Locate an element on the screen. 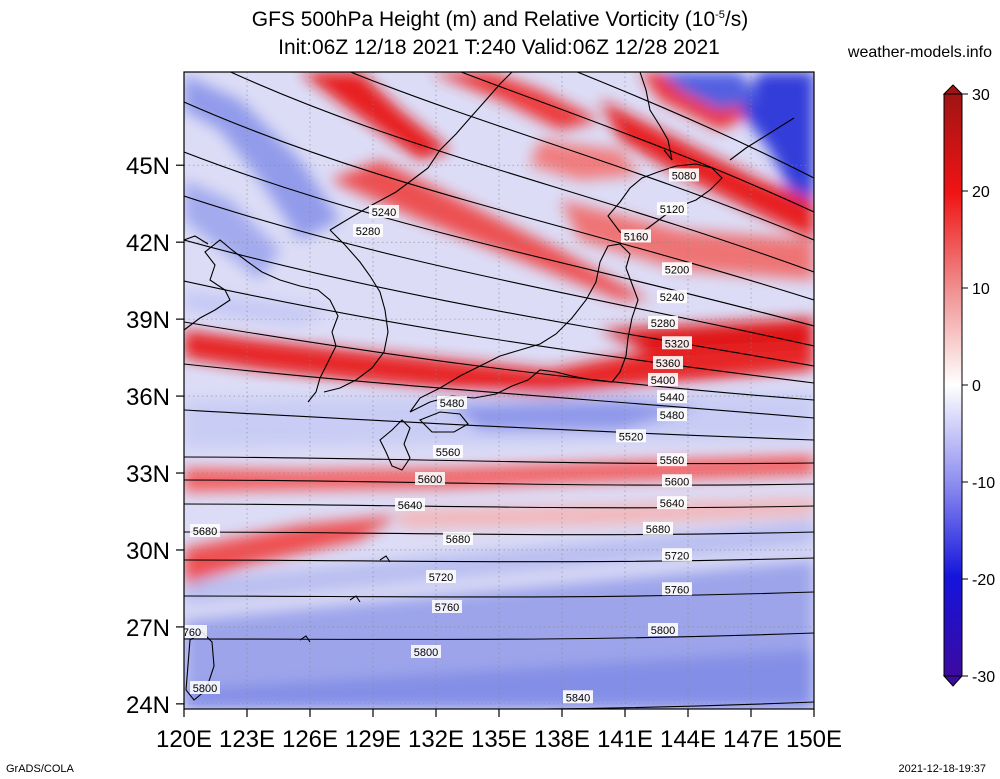 This screenshot has height=779, width=1000. title-unit: /s) is located at coordinates (736, 19).